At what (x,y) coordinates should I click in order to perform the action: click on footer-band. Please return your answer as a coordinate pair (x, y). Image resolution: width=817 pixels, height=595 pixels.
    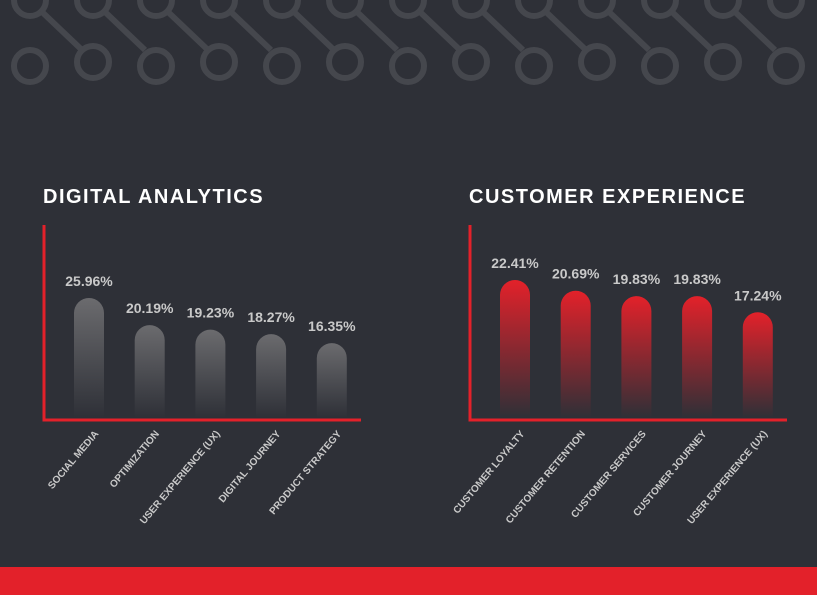
    Looking at the image, I should click on (408, 581).